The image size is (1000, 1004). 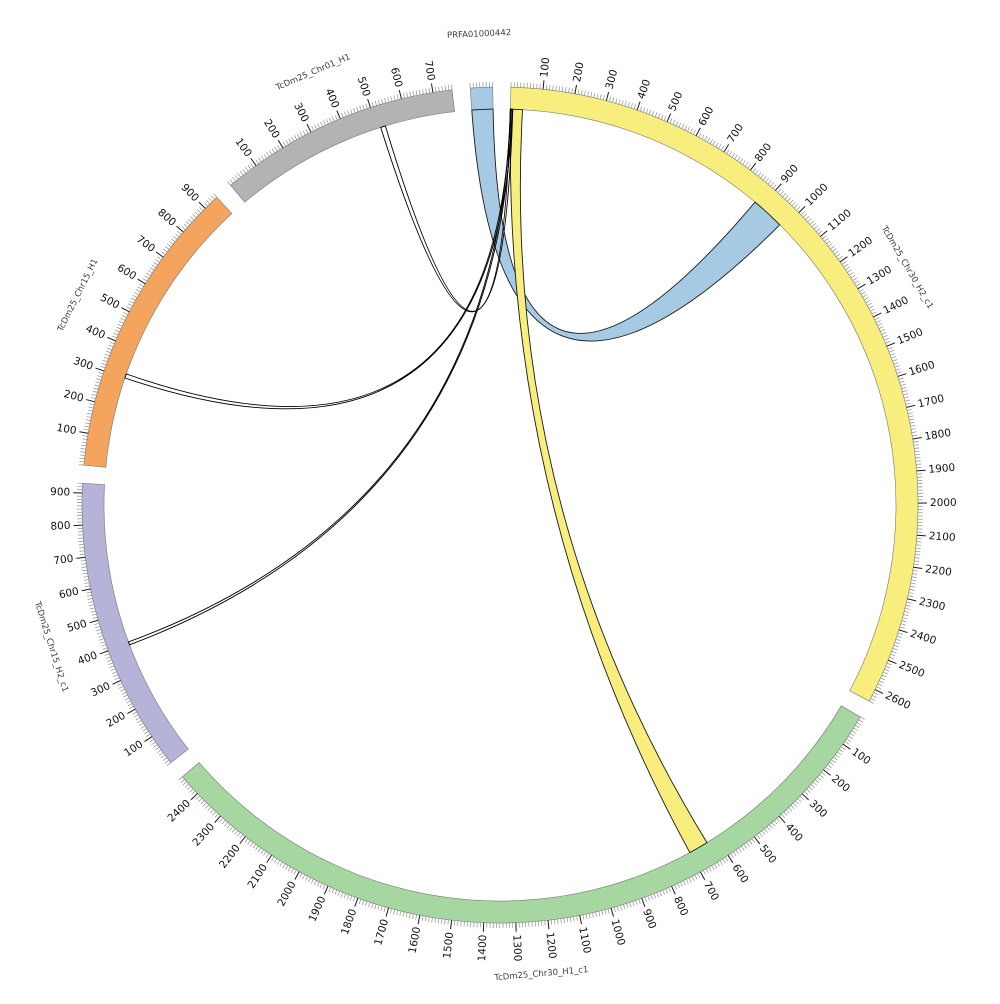 What do you see at coordinates (879, 276) in the screenshot?
I see `tick-label: 1300` at bounding box center [879, 276].